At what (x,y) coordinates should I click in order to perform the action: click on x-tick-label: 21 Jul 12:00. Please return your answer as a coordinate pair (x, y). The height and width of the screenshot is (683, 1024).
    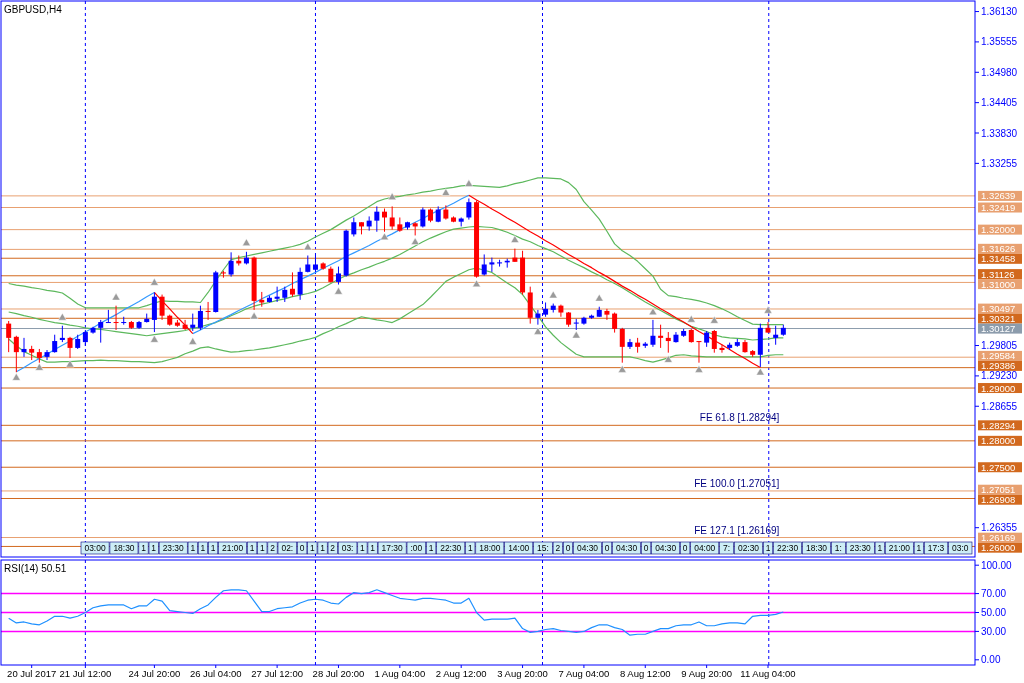
    Looking at the image, I should click on (85, 673).